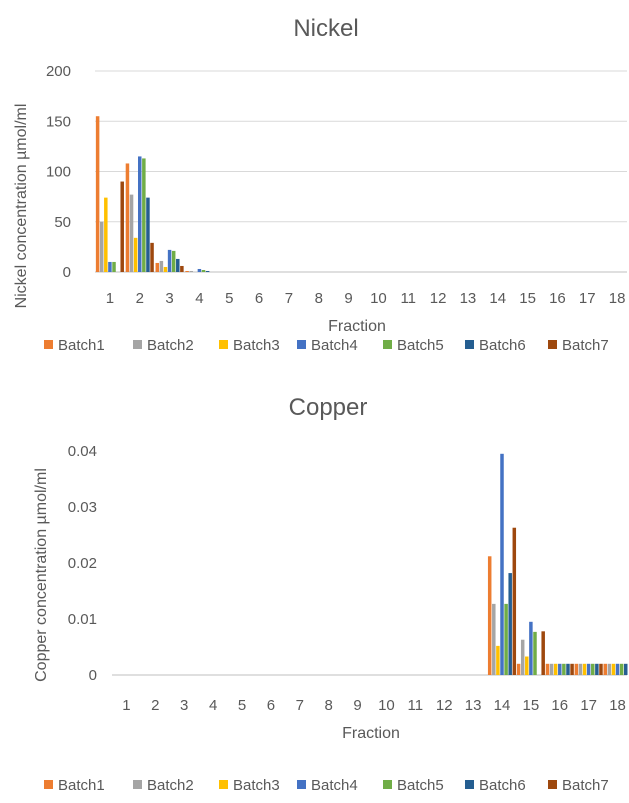  Describe the element at coordinates (110, 298) in the screenshot. I see `nickel-x-tick-label: 1` at that location.